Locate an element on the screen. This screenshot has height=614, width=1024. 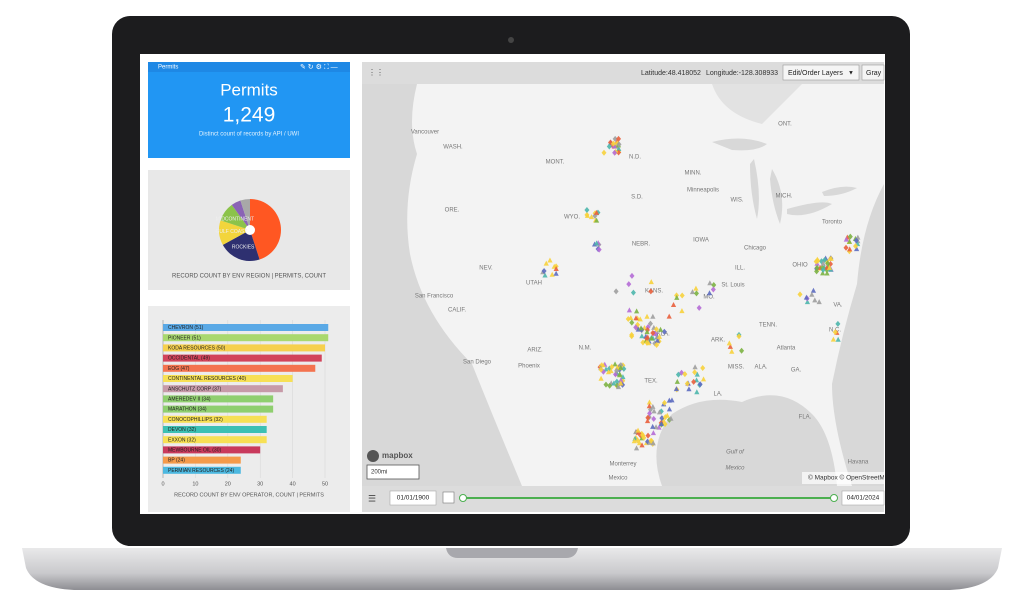
widget-title: Permits is located at coordinates (249, 89).